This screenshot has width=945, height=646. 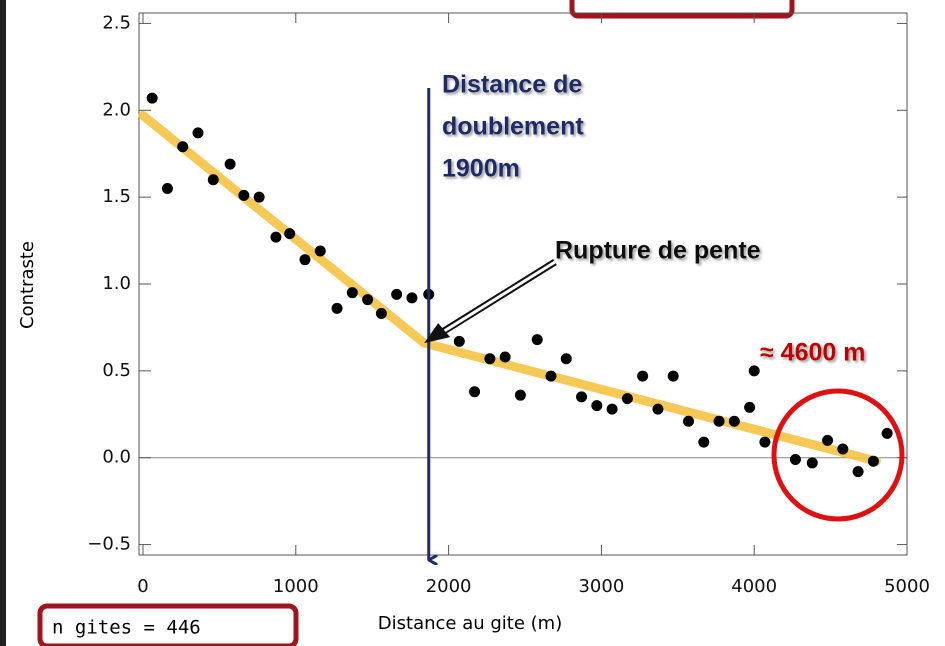 I want to click on y-tick-label: 2.5, so click(x=116, y=22).